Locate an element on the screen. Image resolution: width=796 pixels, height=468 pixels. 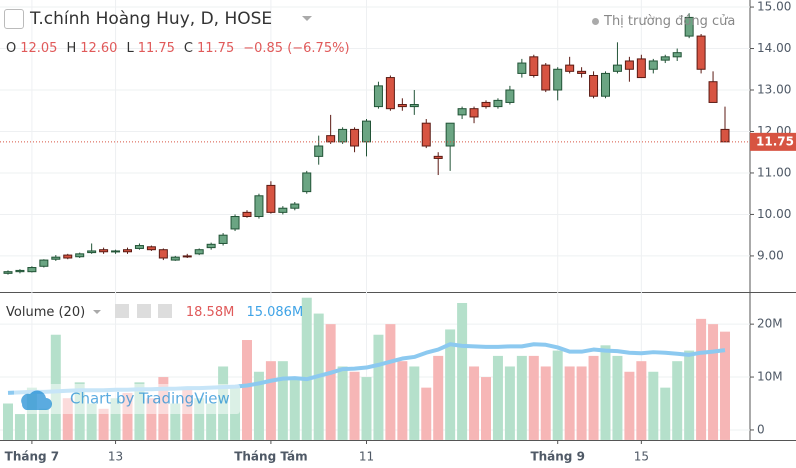
volume-title: Volume (20) is located at coordinates (46, 312).